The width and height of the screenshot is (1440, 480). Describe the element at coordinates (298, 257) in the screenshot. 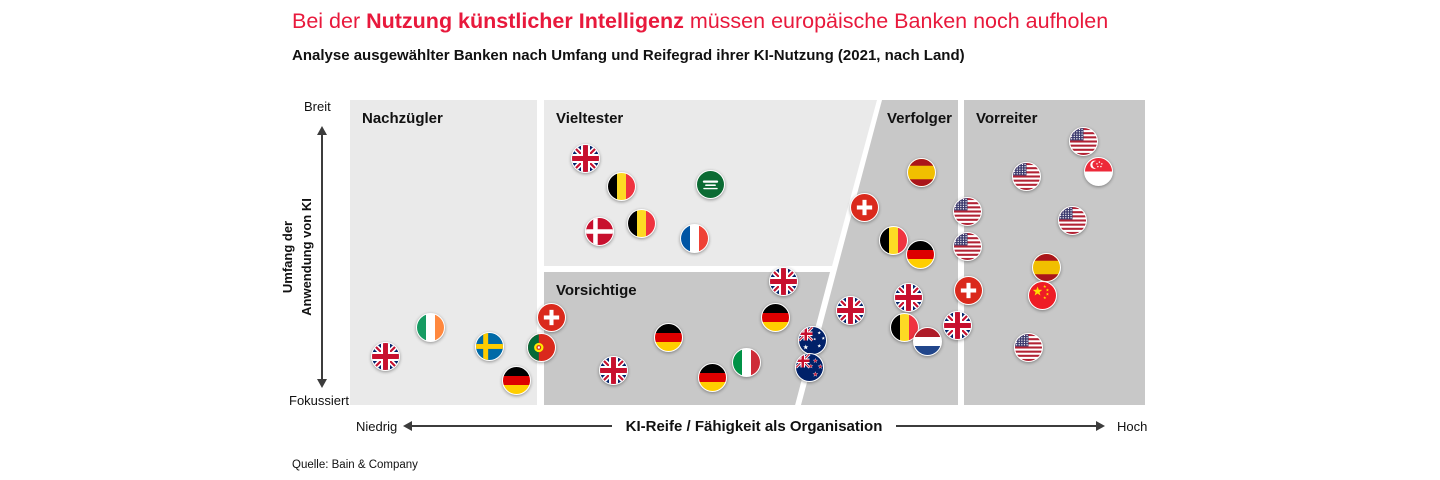

I see `y-axis-title: Umfang der Anwendung von KI` at that location.